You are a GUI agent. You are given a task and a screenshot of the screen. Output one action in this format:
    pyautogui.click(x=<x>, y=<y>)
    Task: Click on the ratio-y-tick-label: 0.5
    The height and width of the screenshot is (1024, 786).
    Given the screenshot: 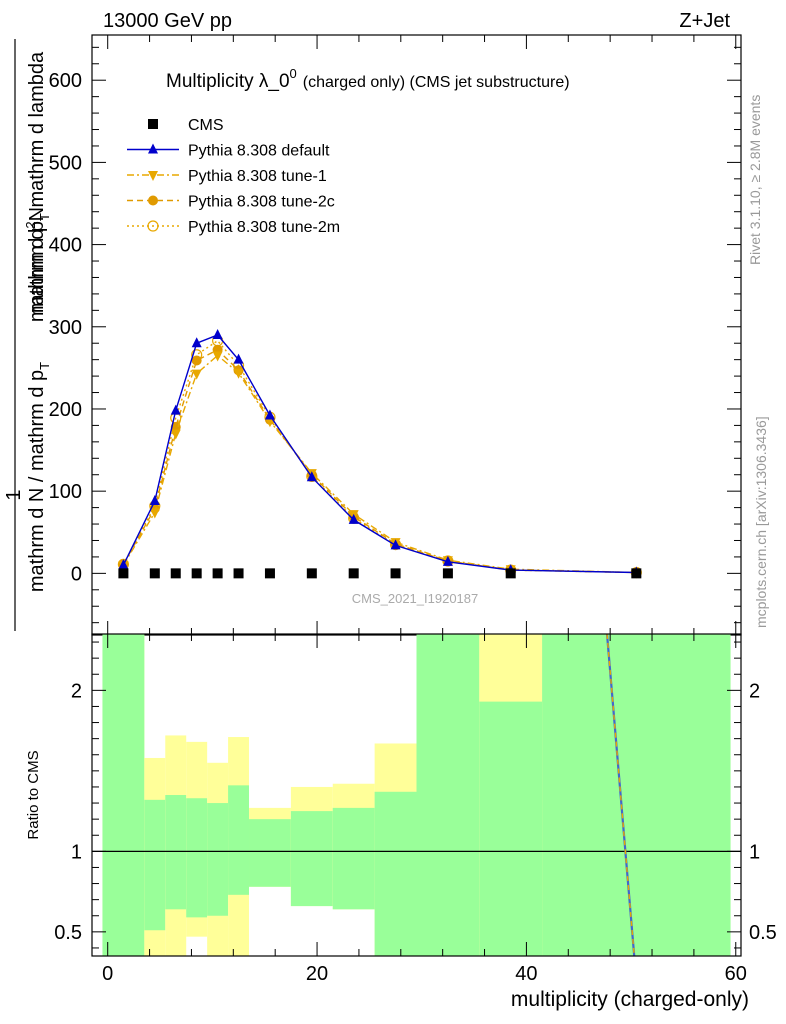 What is the action you would take?
    pyautogui.click(x=68, y=933)
    